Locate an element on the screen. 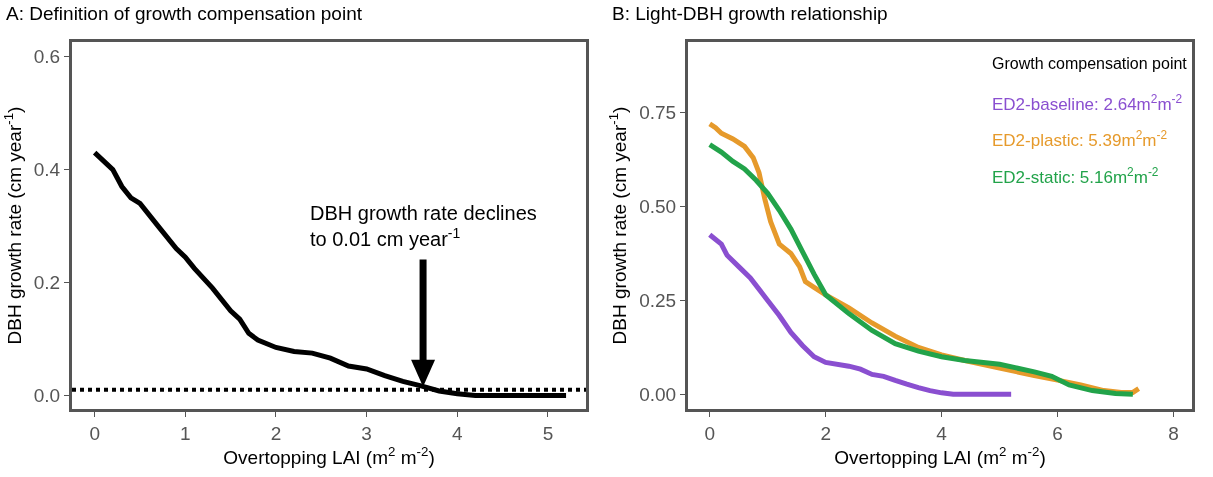 This screenshot has width=1213, height=477. x-tick-label: 3 is located at coordinates (366, 433).